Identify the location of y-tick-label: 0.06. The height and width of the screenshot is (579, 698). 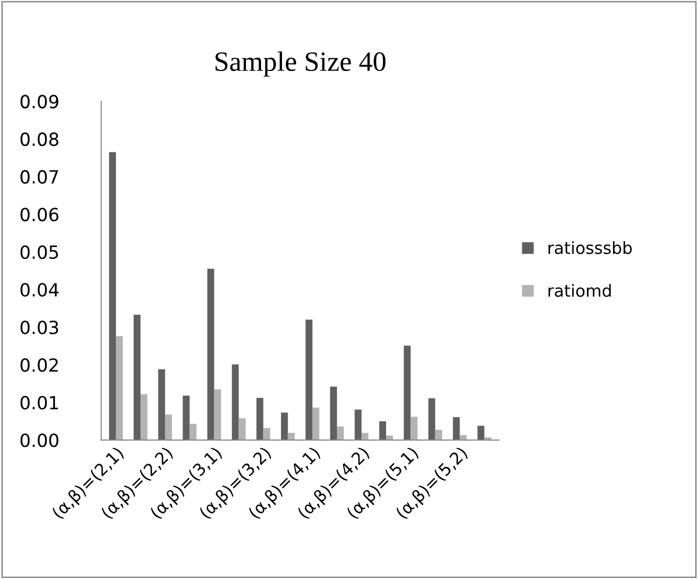
(39, 215).